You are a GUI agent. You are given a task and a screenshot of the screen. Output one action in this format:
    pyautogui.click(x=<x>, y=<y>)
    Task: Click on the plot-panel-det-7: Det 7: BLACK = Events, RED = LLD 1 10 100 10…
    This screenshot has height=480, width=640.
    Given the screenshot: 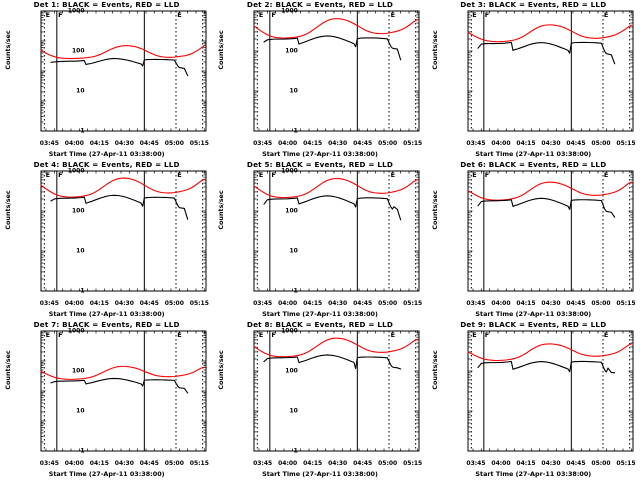 What is the action you would take?
    pyautogui.click(x=106, y=400)
    